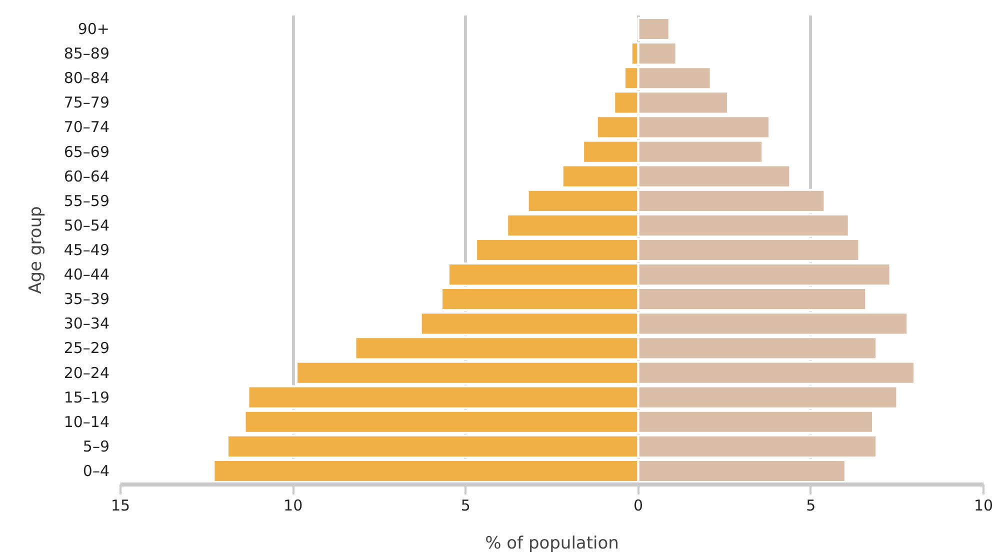 The image size is (995, 556). Describe the element at coordinates (87, 78) in the screenshot. I see `y-tick-label: 80–84` at that location.